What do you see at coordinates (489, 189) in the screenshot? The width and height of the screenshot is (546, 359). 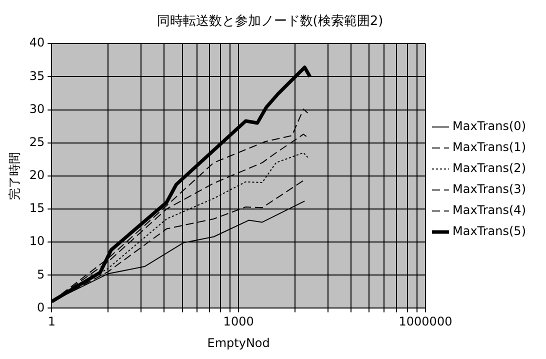 I see `legend-label: MaxTrans(3)` at bounding box center [489, 189].